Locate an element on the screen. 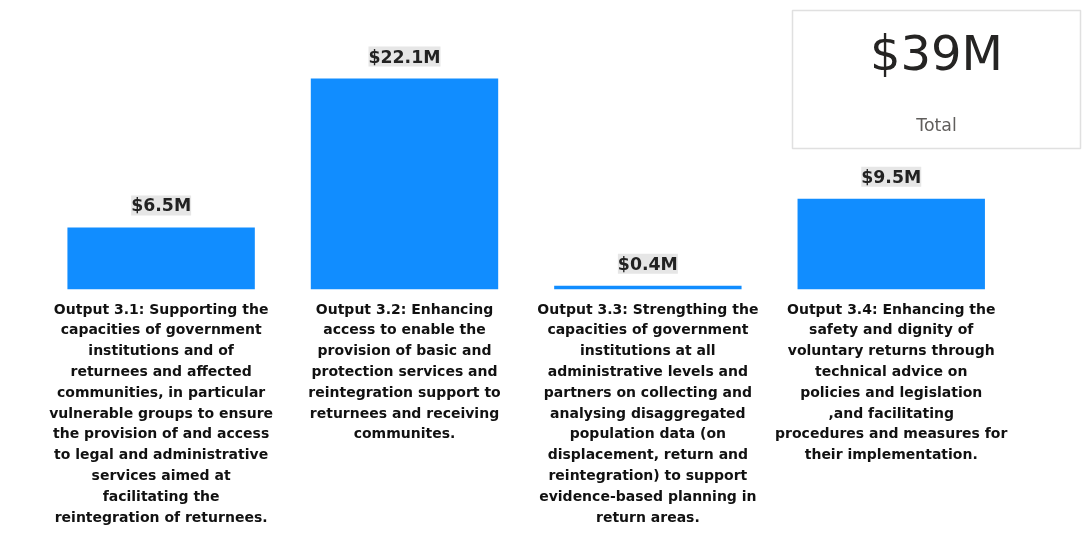 Image resolution: width=1083 pixels, height=545 pixels. data-label: $6.5M is located at coordinates (161, 205).